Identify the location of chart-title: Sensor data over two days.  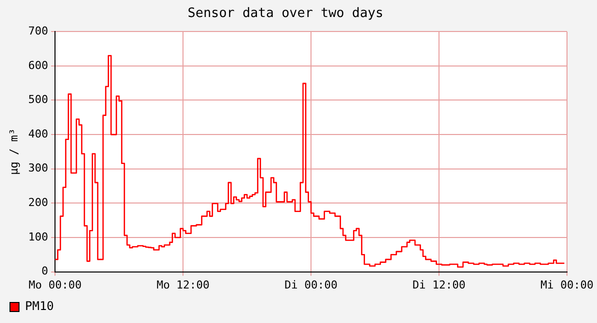
(286, 14).